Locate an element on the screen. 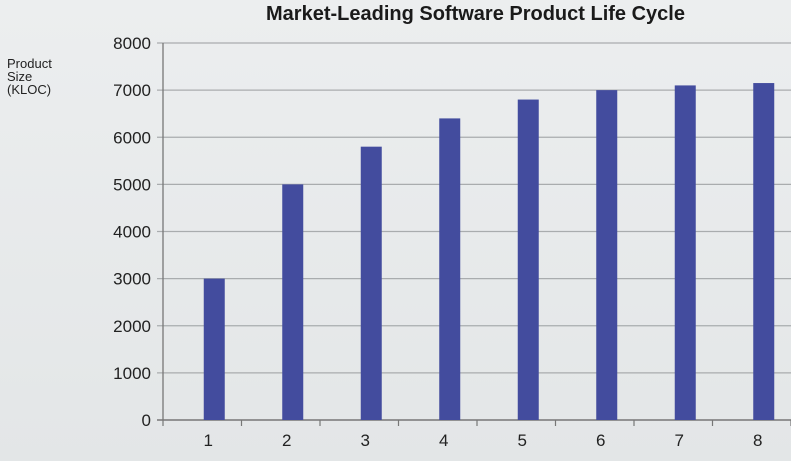  x-tick-label: 4 is located at coordinates (443, 440).